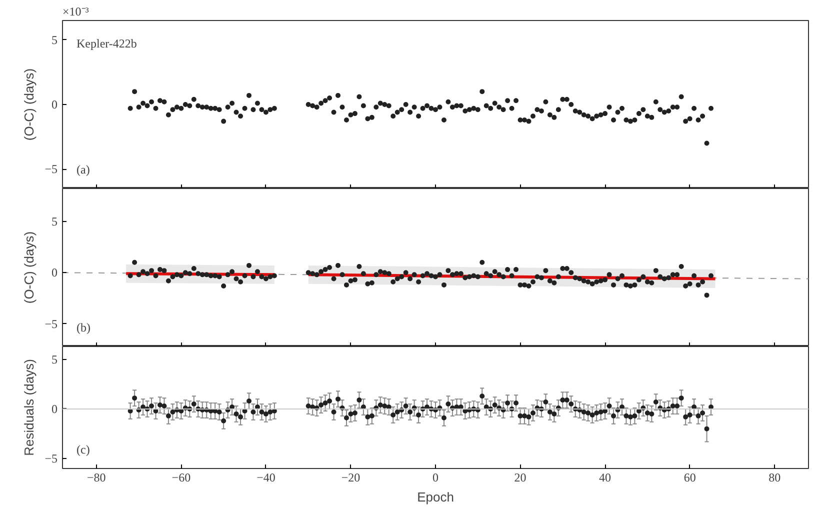 This screenshot has height=507, width=814. I want to click on x-axis-title: Epoch, so click(435, 497).